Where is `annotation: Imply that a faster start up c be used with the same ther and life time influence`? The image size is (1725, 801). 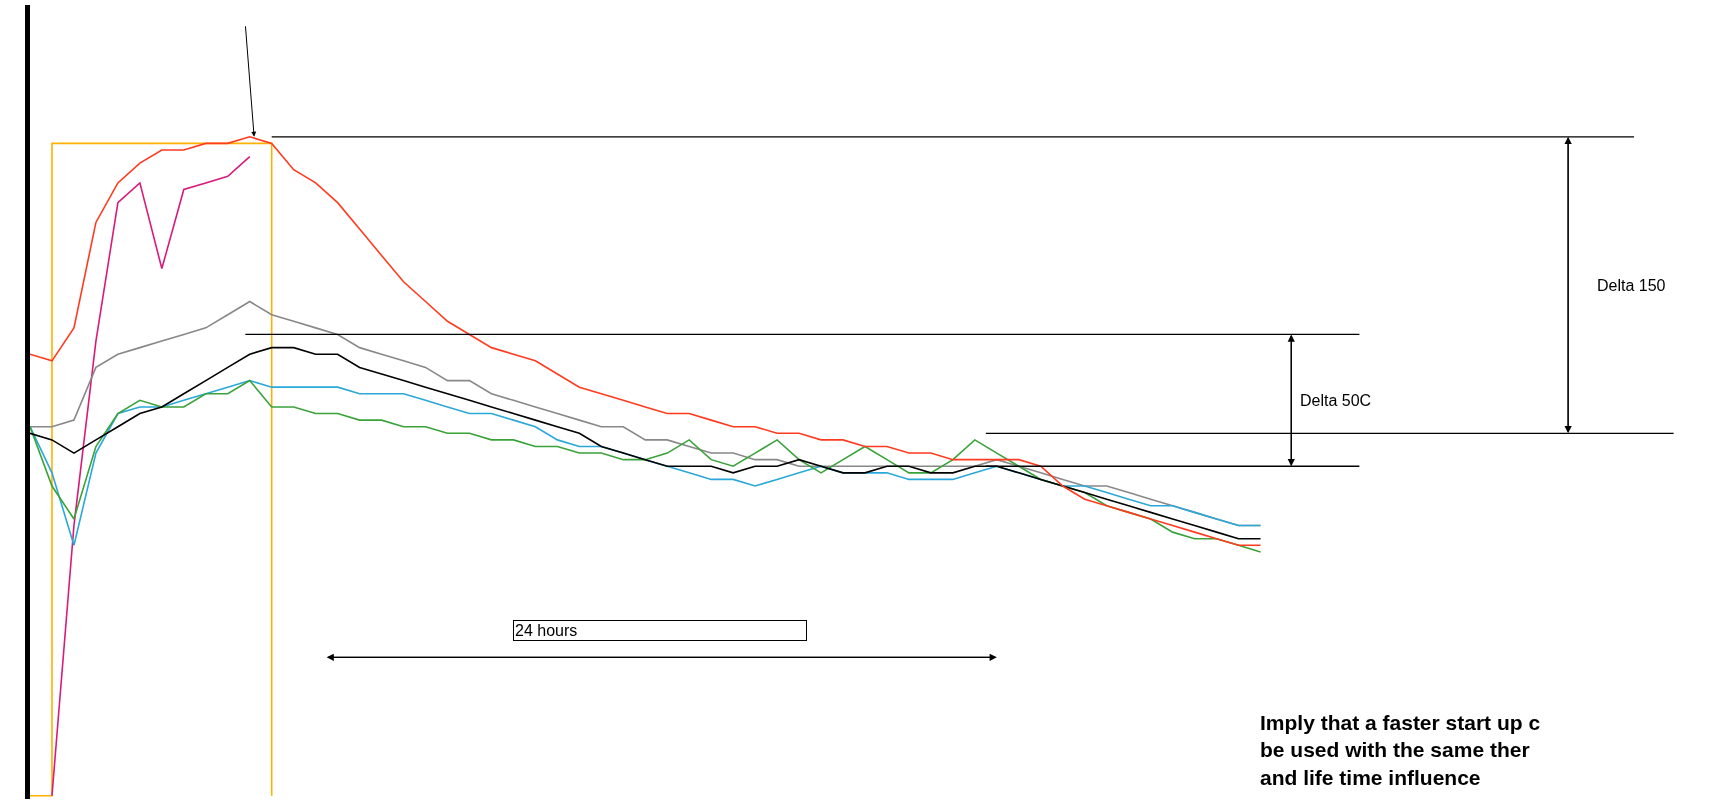
annotation: Imply that a faster start up c be used with the same ther and life time influence is located at coordinates (1400, 750).